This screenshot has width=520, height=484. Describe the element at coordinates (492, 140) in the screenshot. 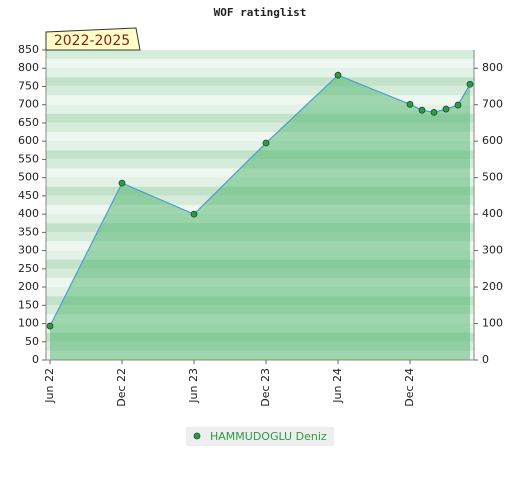

I see `y2-tick-label: 600` at that location.